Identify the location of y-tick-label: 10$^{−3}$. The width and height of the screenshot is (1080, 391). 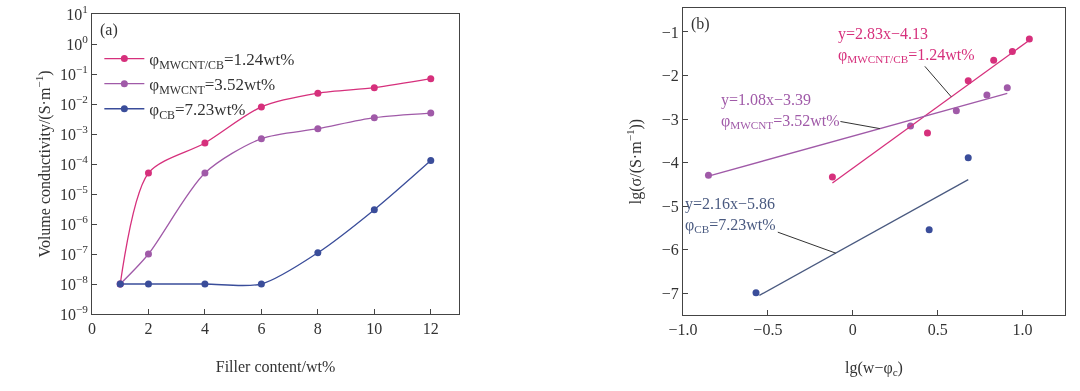
(74, 132).